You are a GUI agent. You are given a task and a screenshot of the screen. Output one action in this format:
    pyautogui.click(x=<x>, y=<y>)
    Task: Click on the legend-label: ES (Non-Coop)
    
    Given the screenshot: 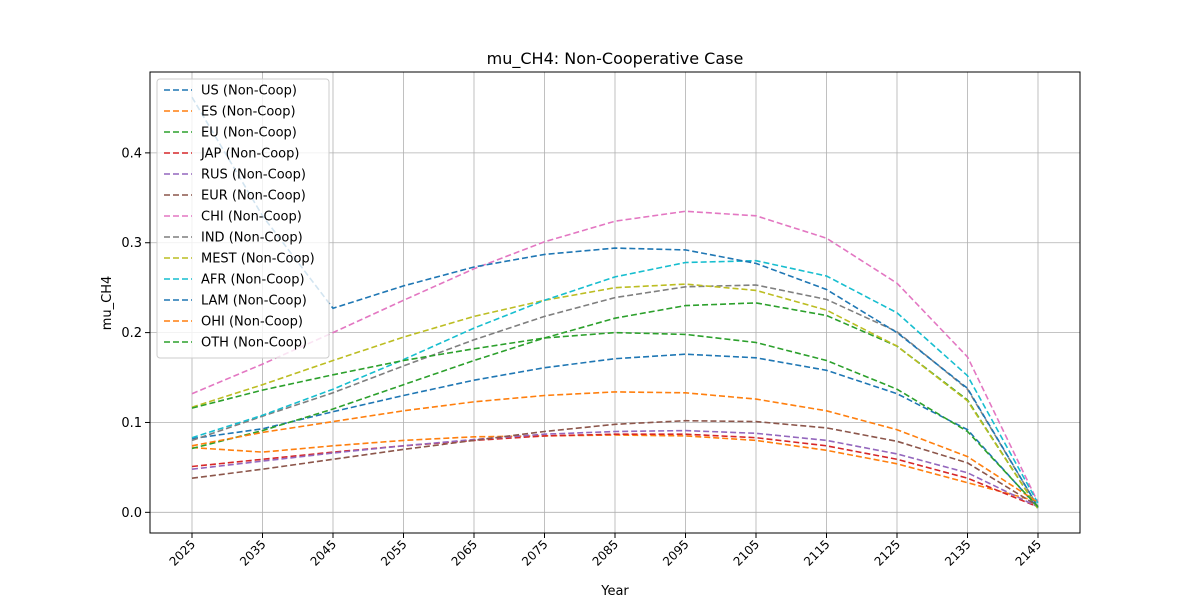 What is the action you would take?
    pyautogui.click(x=248, y=112)
    